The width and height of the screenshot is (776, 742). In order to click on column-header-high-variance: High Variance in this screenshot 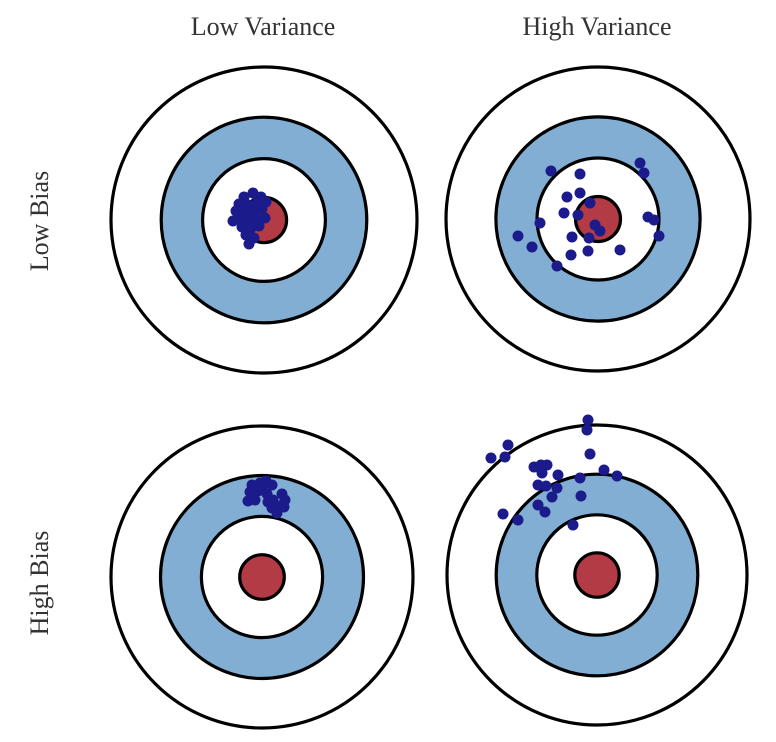, I will do `click(597, 26)`.